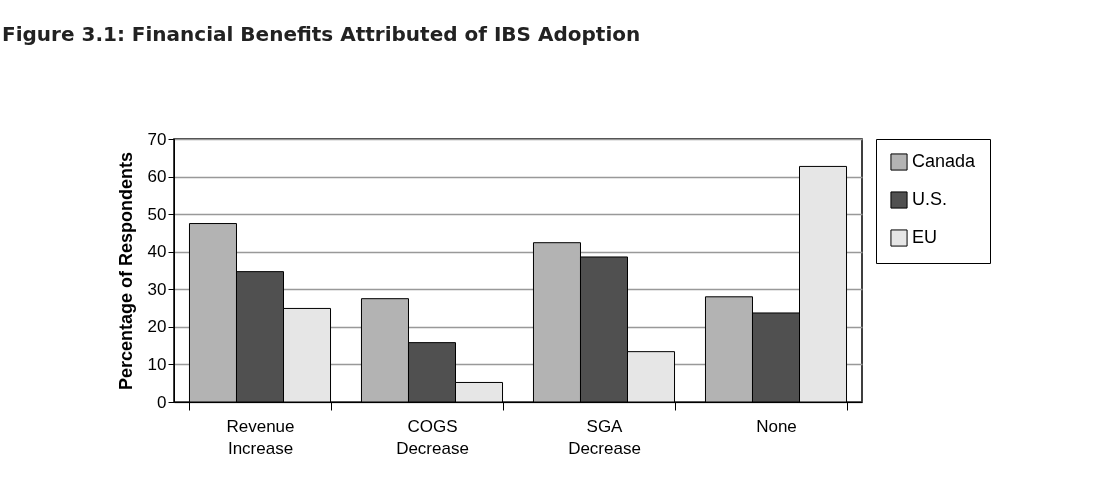 This screenshot has height=495, width=1109. I want to click on y-tick-label: 0, so click(162, 402).